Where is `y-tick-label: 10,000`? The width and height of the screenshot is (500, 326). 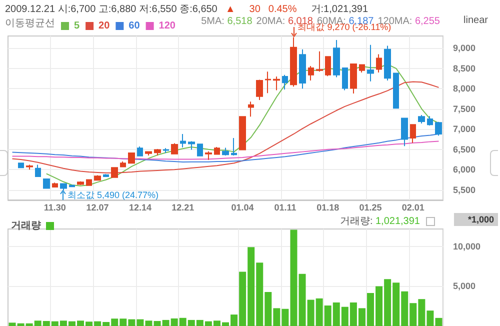 y-tick-label: 10,000 is located at coordinates (467, 246).